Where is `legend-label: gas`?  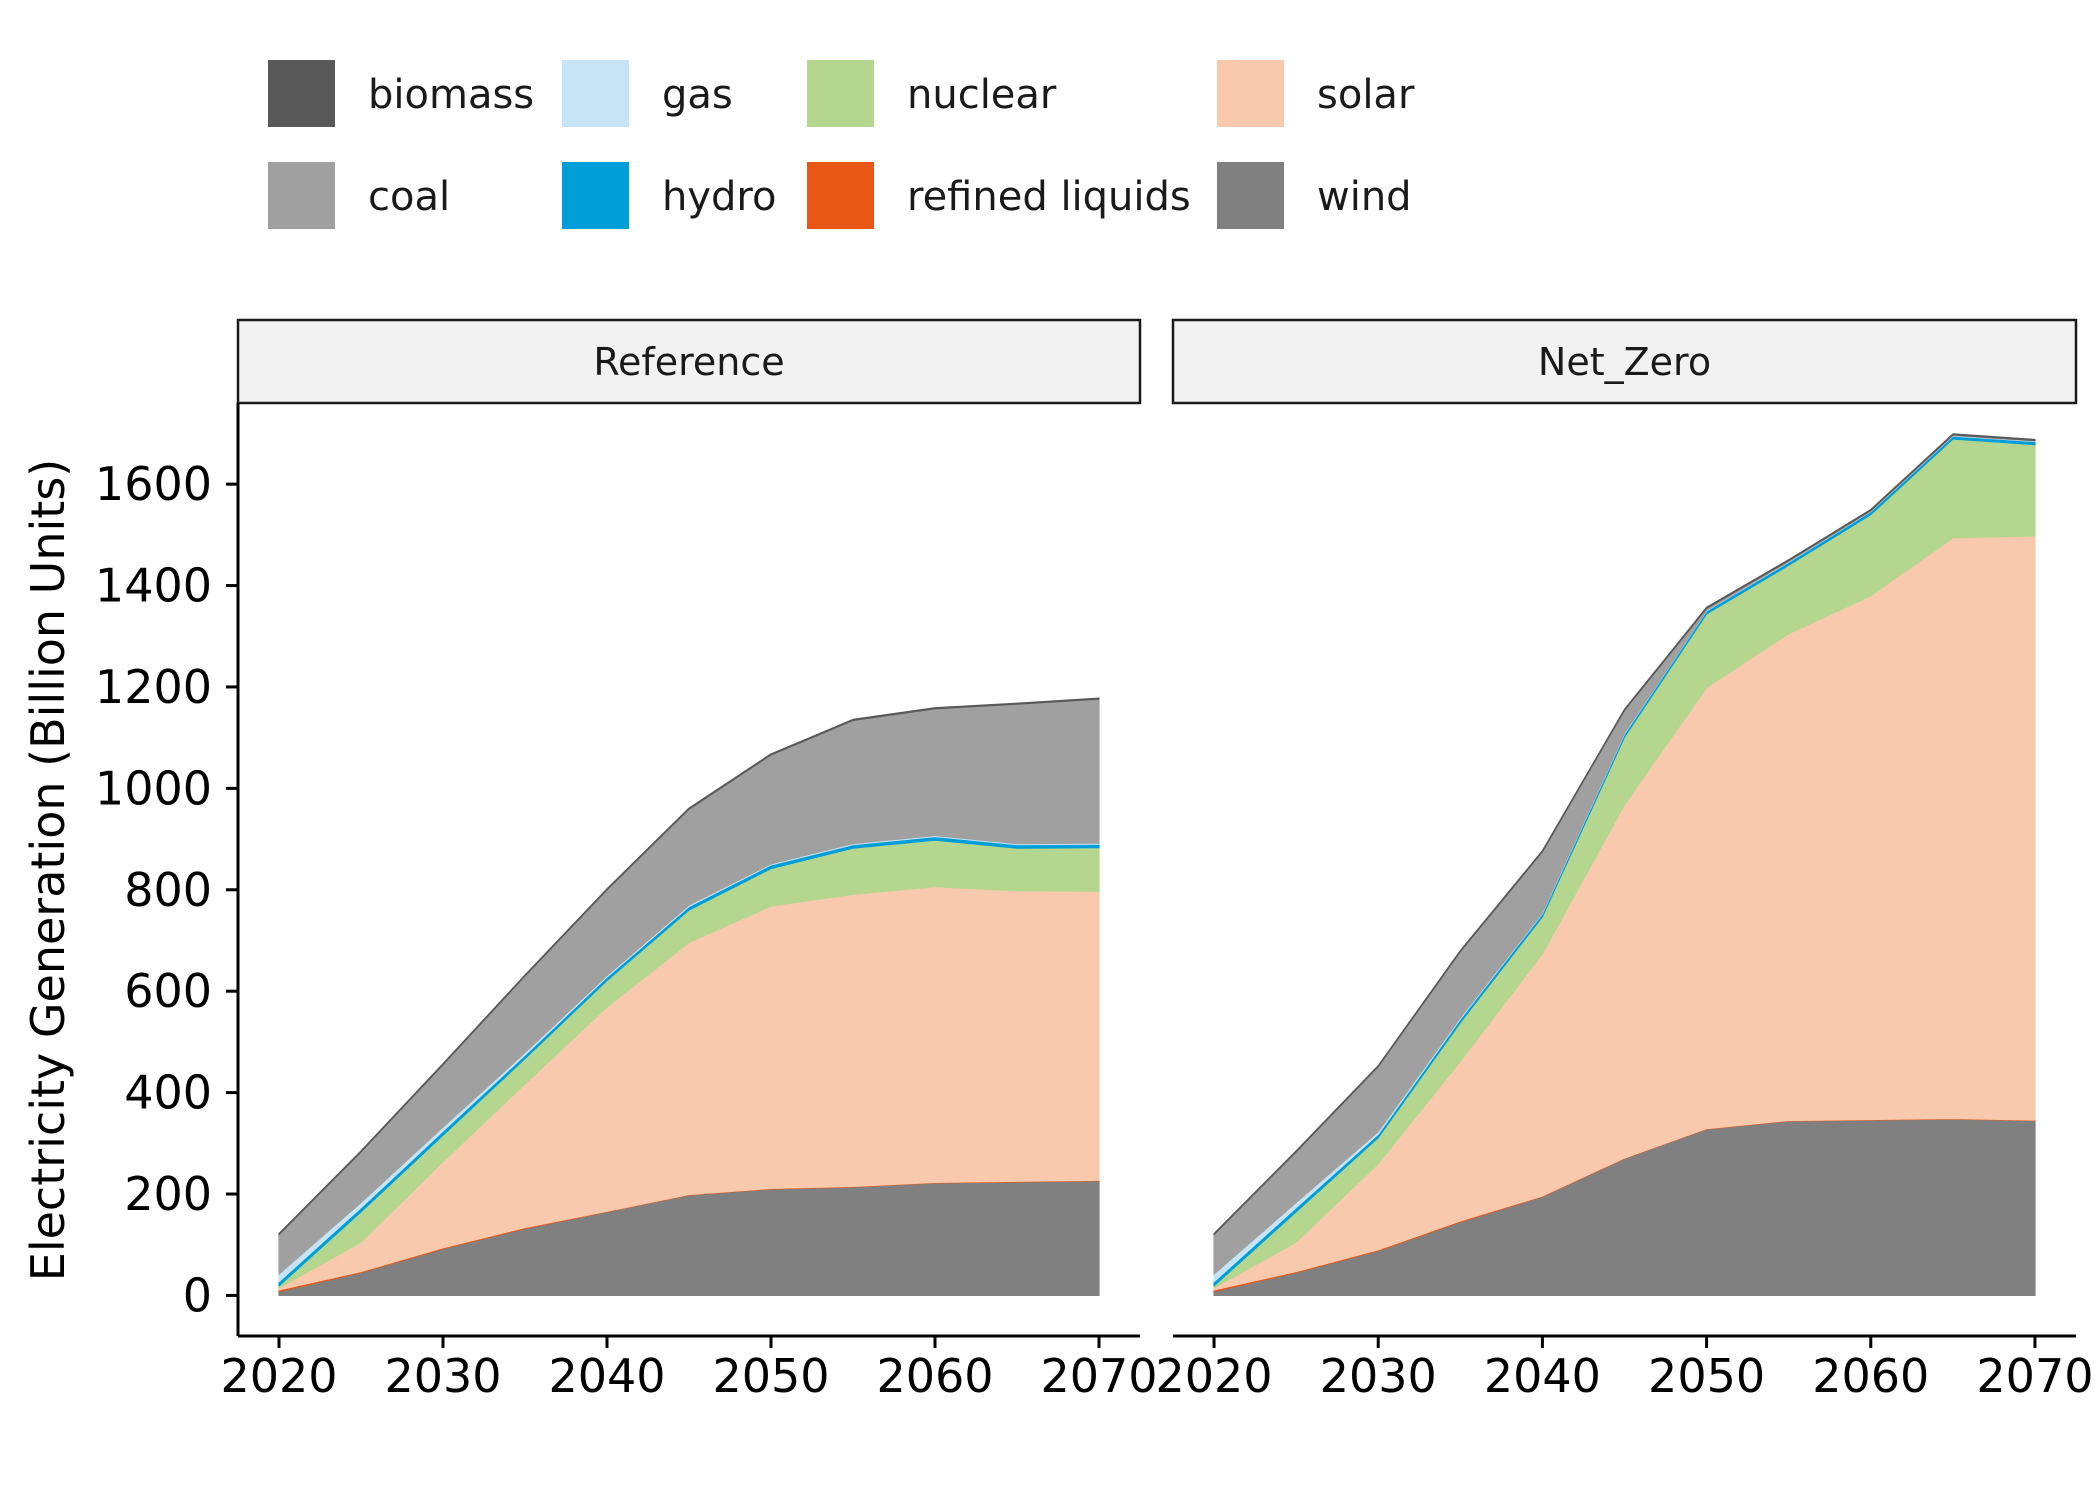
legend-label: gas is located at coordinates (697, 95).